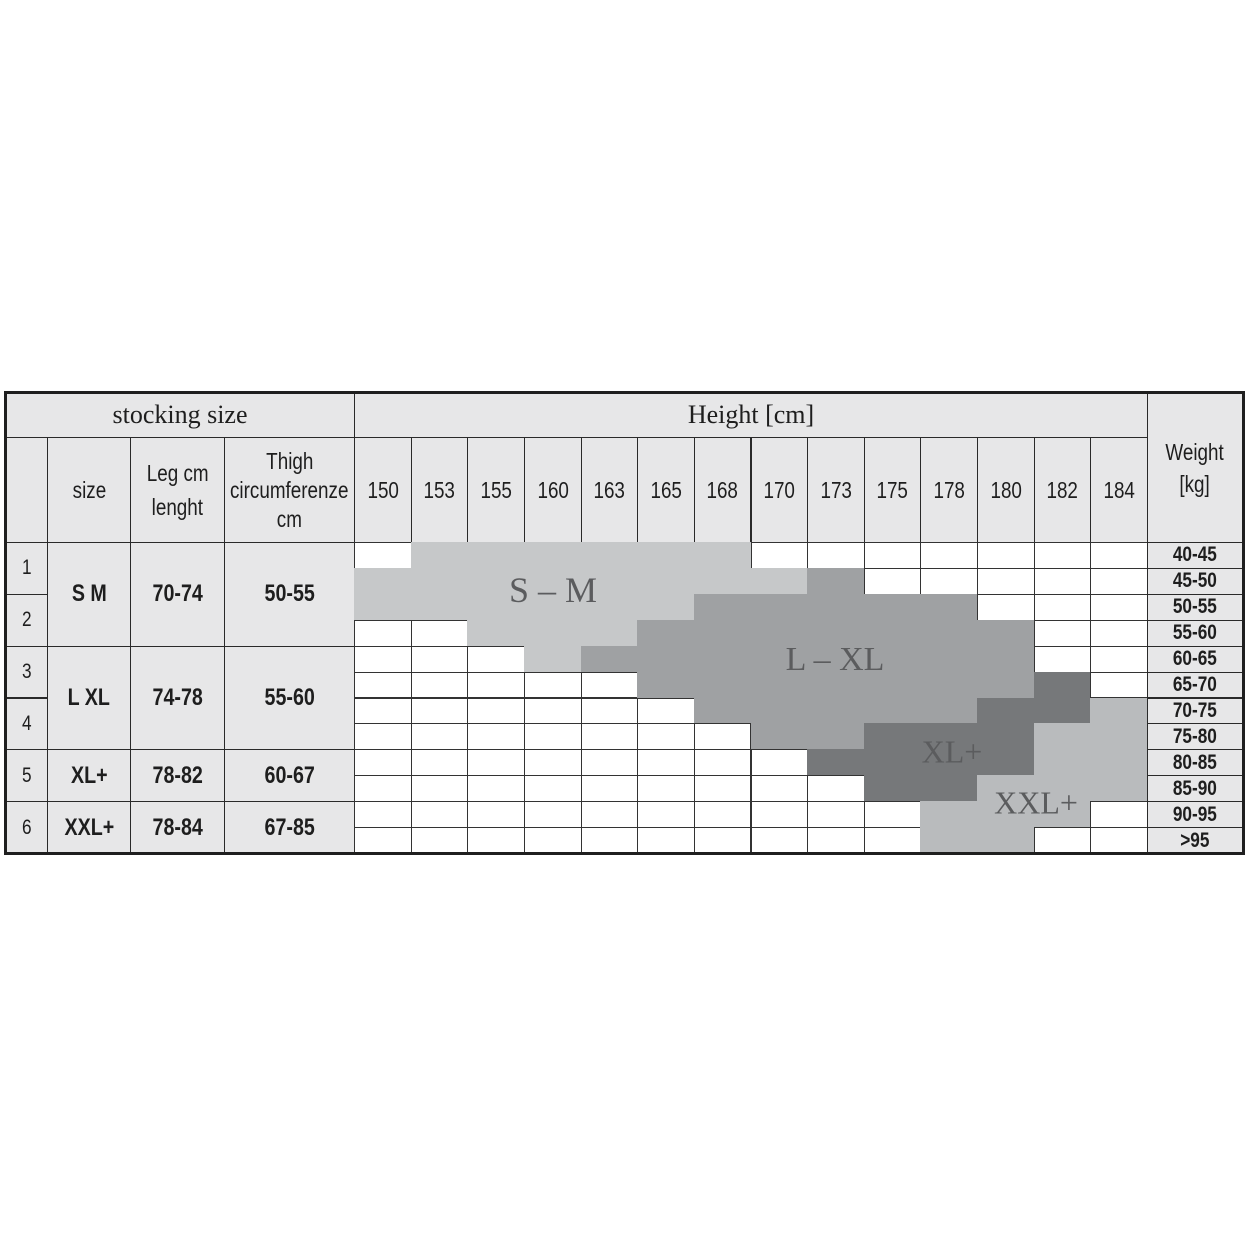  I want to click on size-value: L XL, so click(89, 698).